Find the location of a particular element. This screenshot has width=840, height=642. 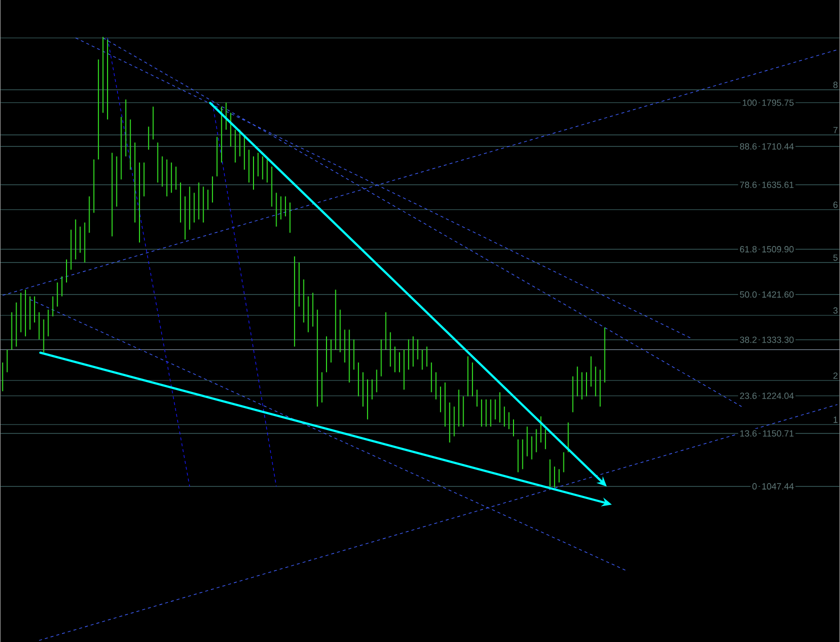

annotation: 88.6 is located at coordinates (748, 146).